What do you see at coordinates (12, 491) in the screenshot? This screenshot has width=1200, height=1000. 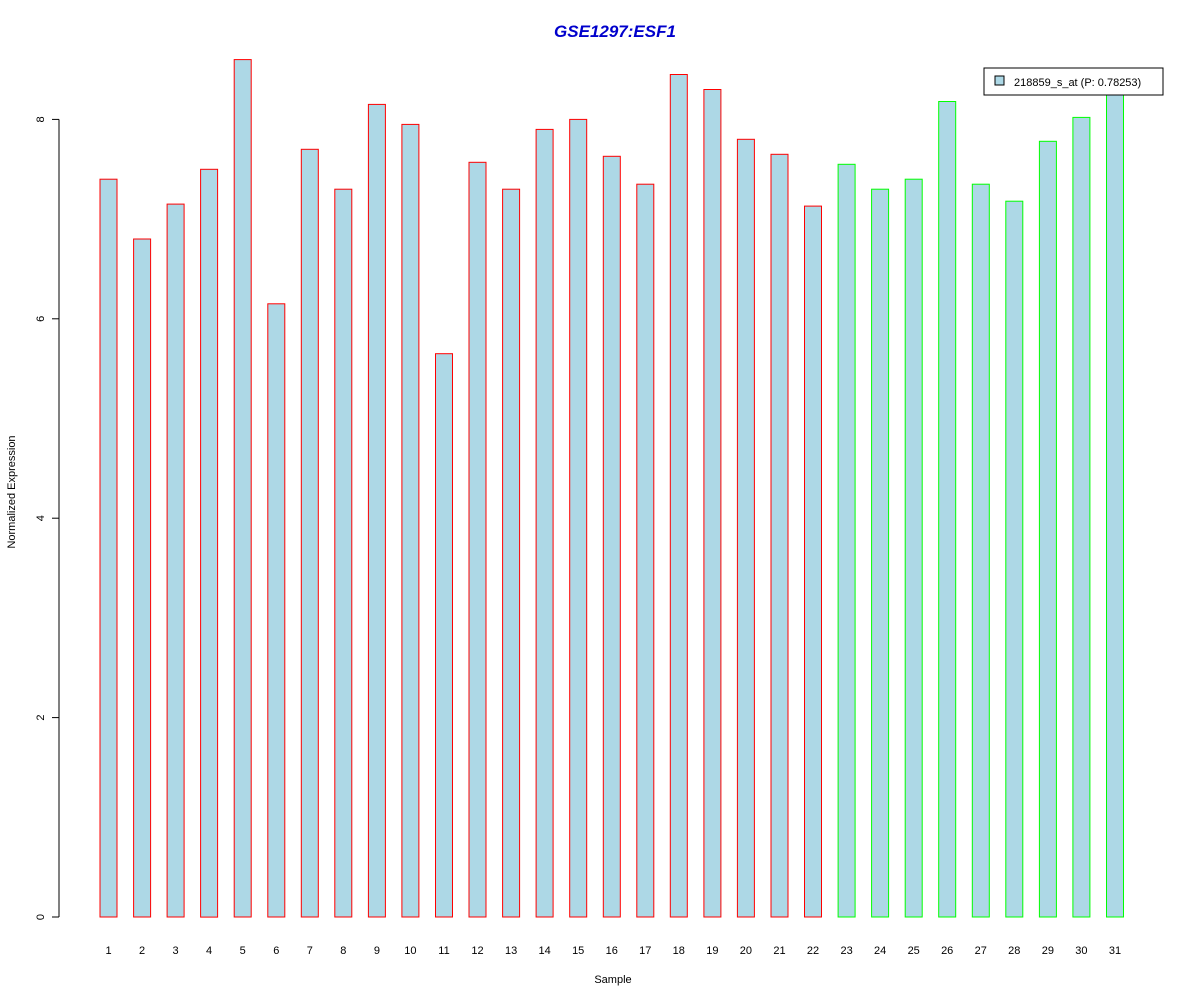 I see `y-axis-label: Normalized Expression` at bounding box center [12, 491].